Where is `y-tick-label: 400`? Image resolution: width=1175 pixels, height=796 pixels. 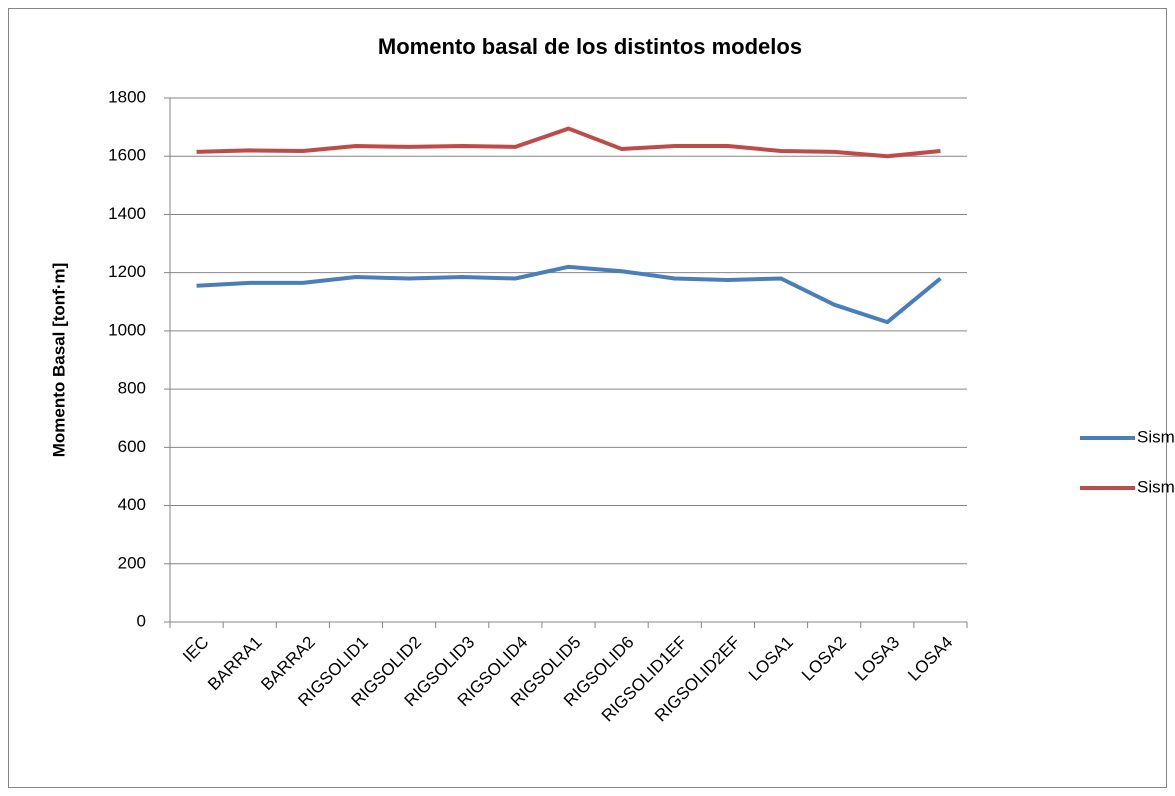 y-tick-label: 400 is located at coordinates (132, 504).